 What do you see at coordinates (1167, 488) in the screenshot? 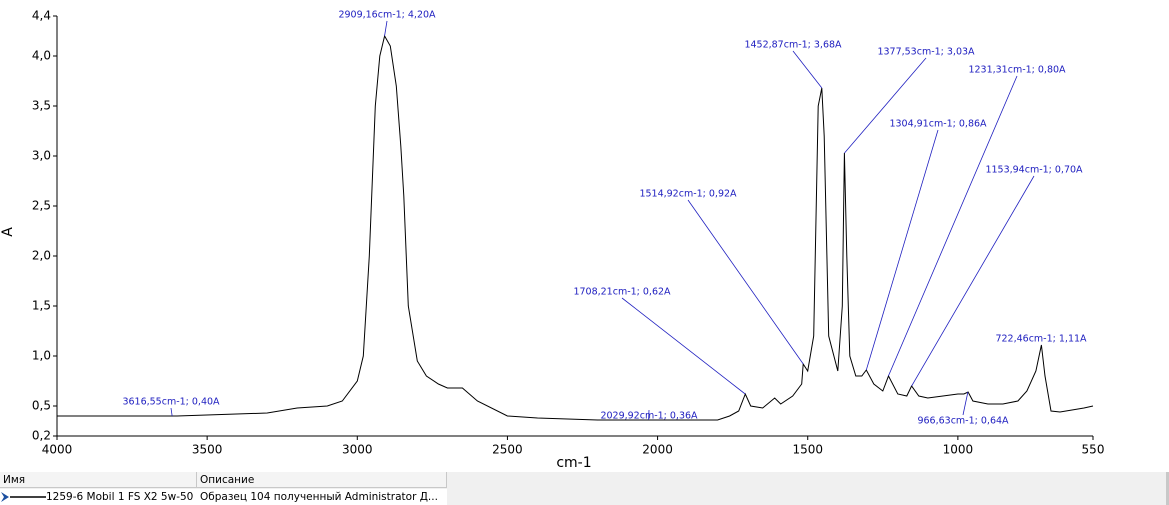
I see `scrollbar` at bounding box center [1167, 488].